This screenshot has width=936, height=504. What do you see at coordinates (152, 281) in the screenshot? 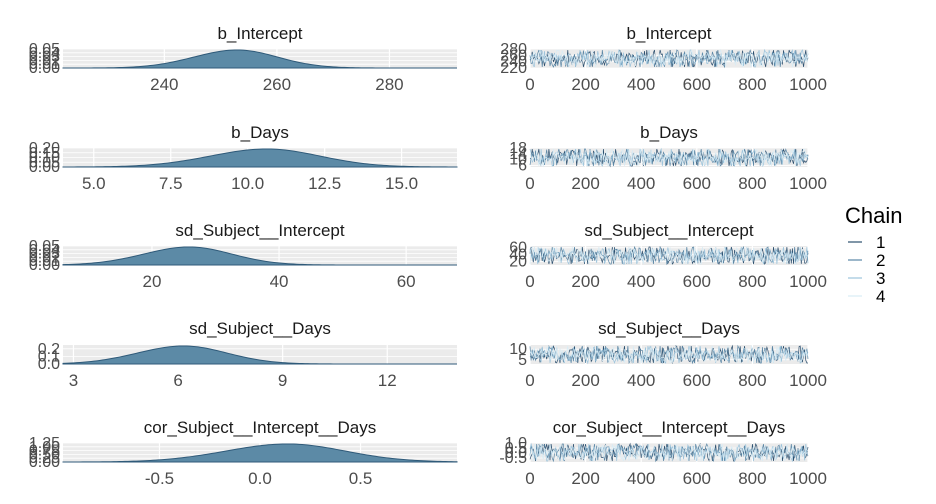
I see `x-tick-label: 20` at bounding box center [152, 281].